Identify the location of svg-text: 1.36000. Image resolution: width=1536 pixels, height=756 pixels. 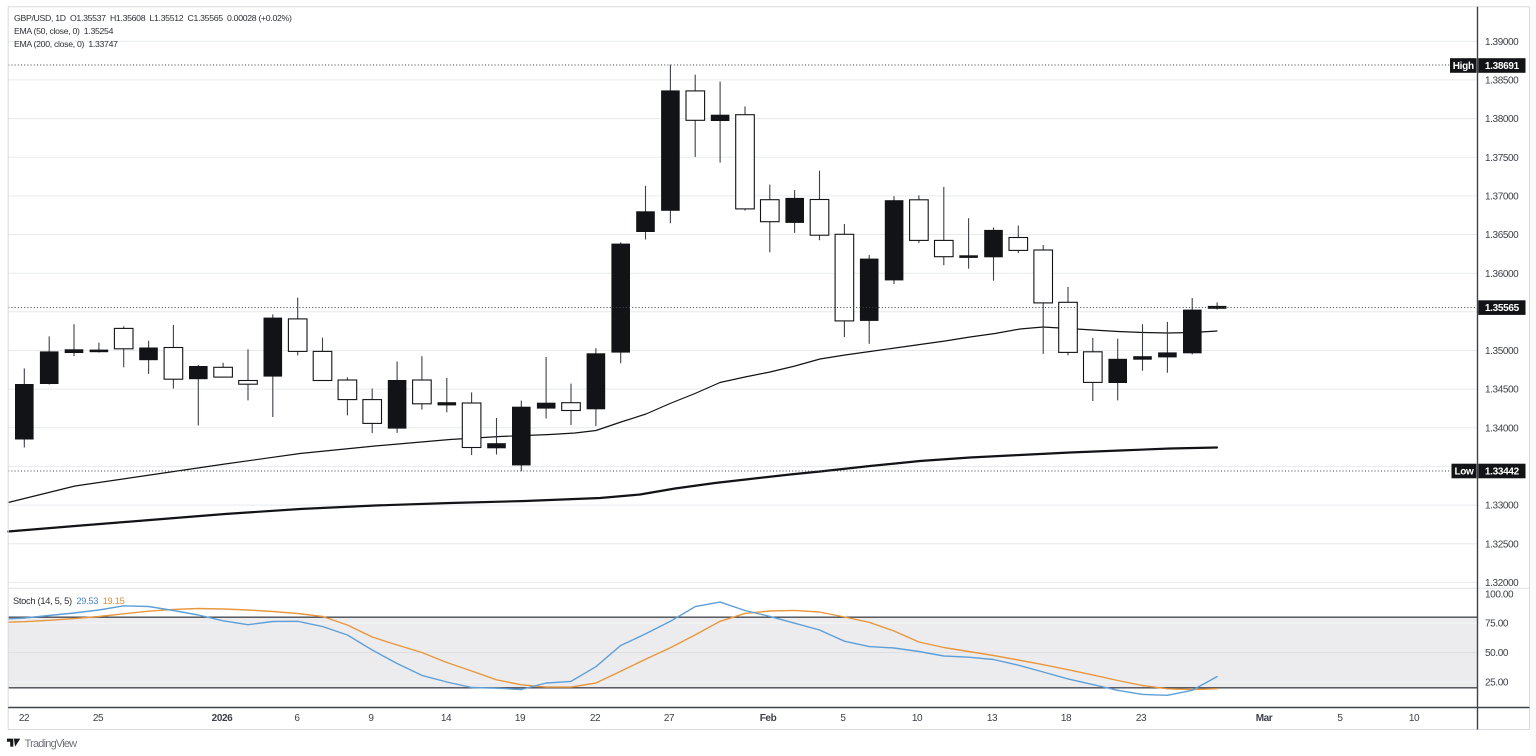
(1502, 274).